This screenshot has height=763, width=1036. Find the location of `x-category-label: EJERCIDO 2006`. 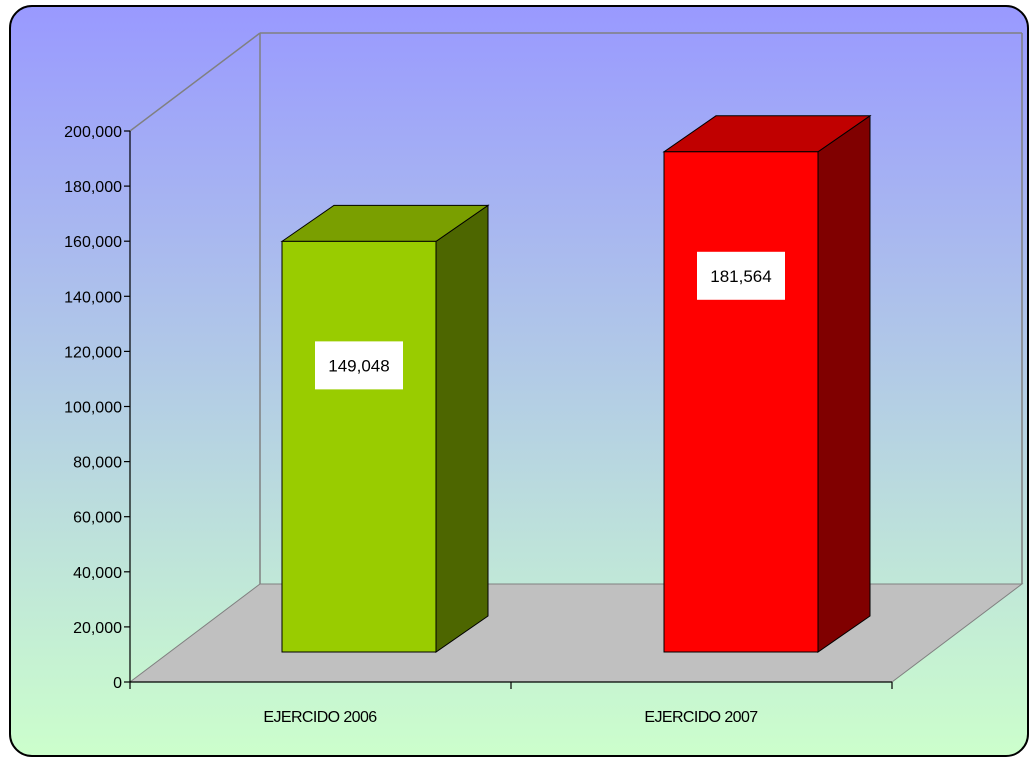

x-category-label: EJERCIDO 2006 is located at coordinates (320, 717).